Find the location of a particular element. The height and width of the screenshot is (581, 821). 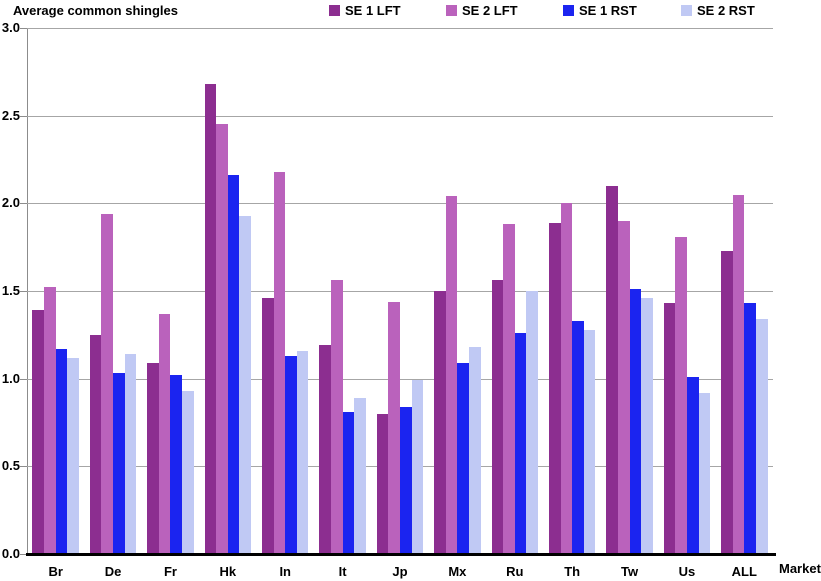

y-tick-label: 2.0 is located at coordinates (10, 202).